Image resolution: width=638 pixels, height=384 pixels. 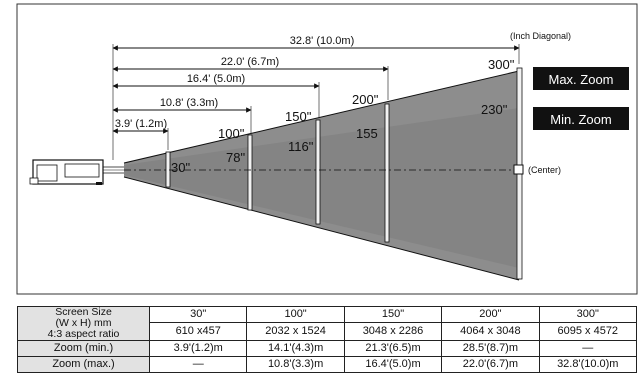 I want to click on zoom-max-300: 32.8'(10.0)m, so click(x=588, y=364).